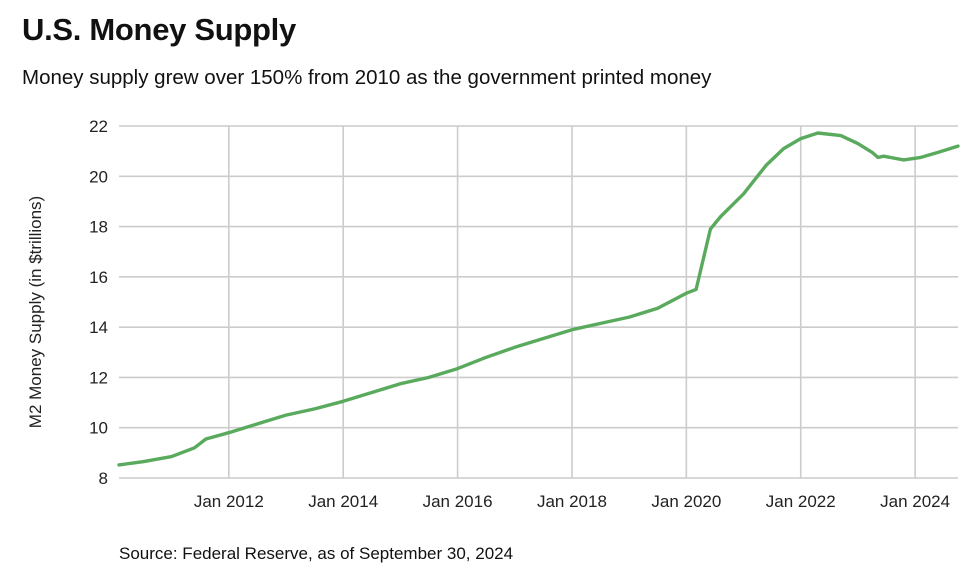 Image resolution: width=974 pixels, height=586 pixels. I want to click on y-tick-label: 22, so click(98, 126).